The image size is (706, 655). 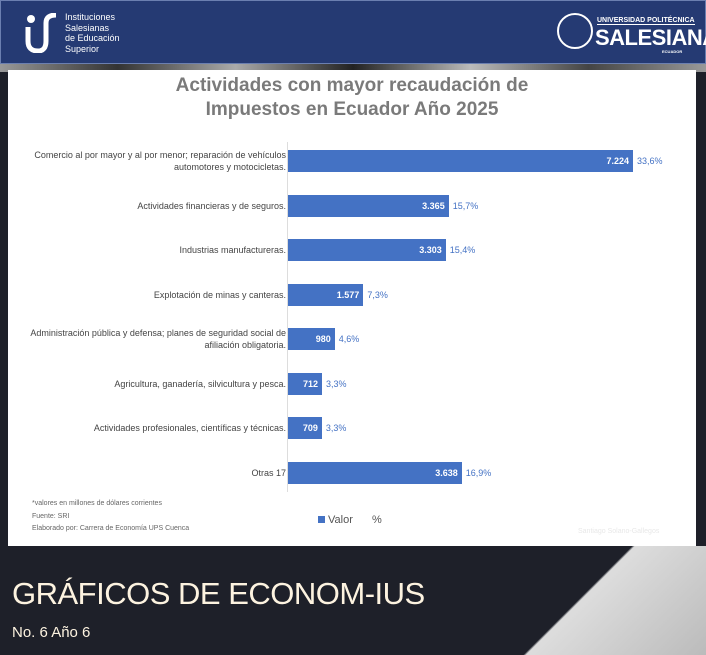 I want to click on percent-label: 15,7%, so click(x=465, y=205).